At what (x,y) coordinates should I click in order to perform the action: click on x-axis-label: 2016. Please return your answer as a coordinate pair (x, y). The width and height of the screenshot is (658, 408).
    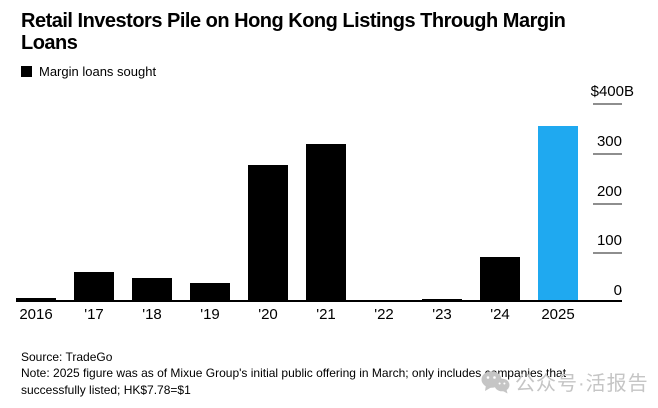
    Looking at the image, I should click on (36, 314).